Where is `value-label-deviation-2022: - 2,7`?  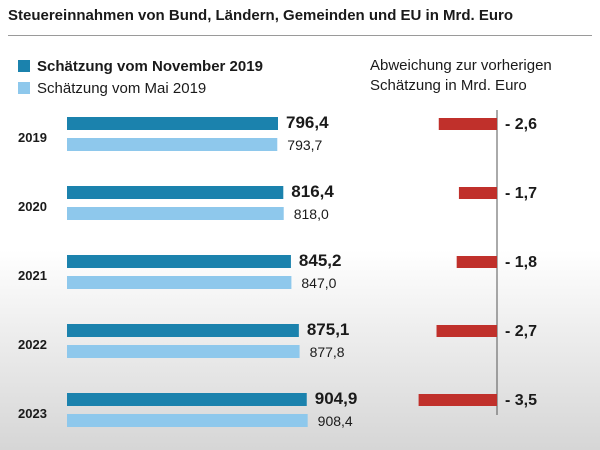
value-label-deviation-2022: - 2,7 is located at coordinates (521, 331).